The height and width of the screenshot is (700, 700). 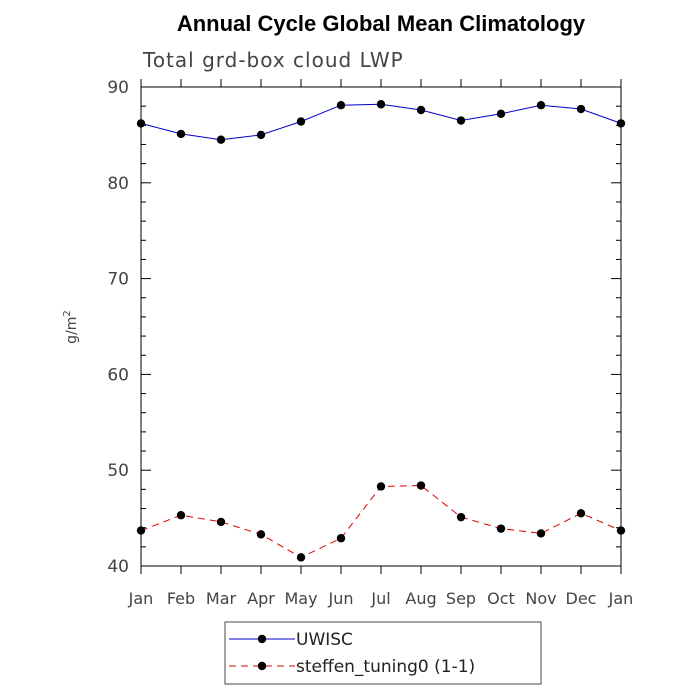 What do you see at coordinates (381, 122) in the screenshot?
I see `series-line-uwisc` at bounding box center [381, 122].